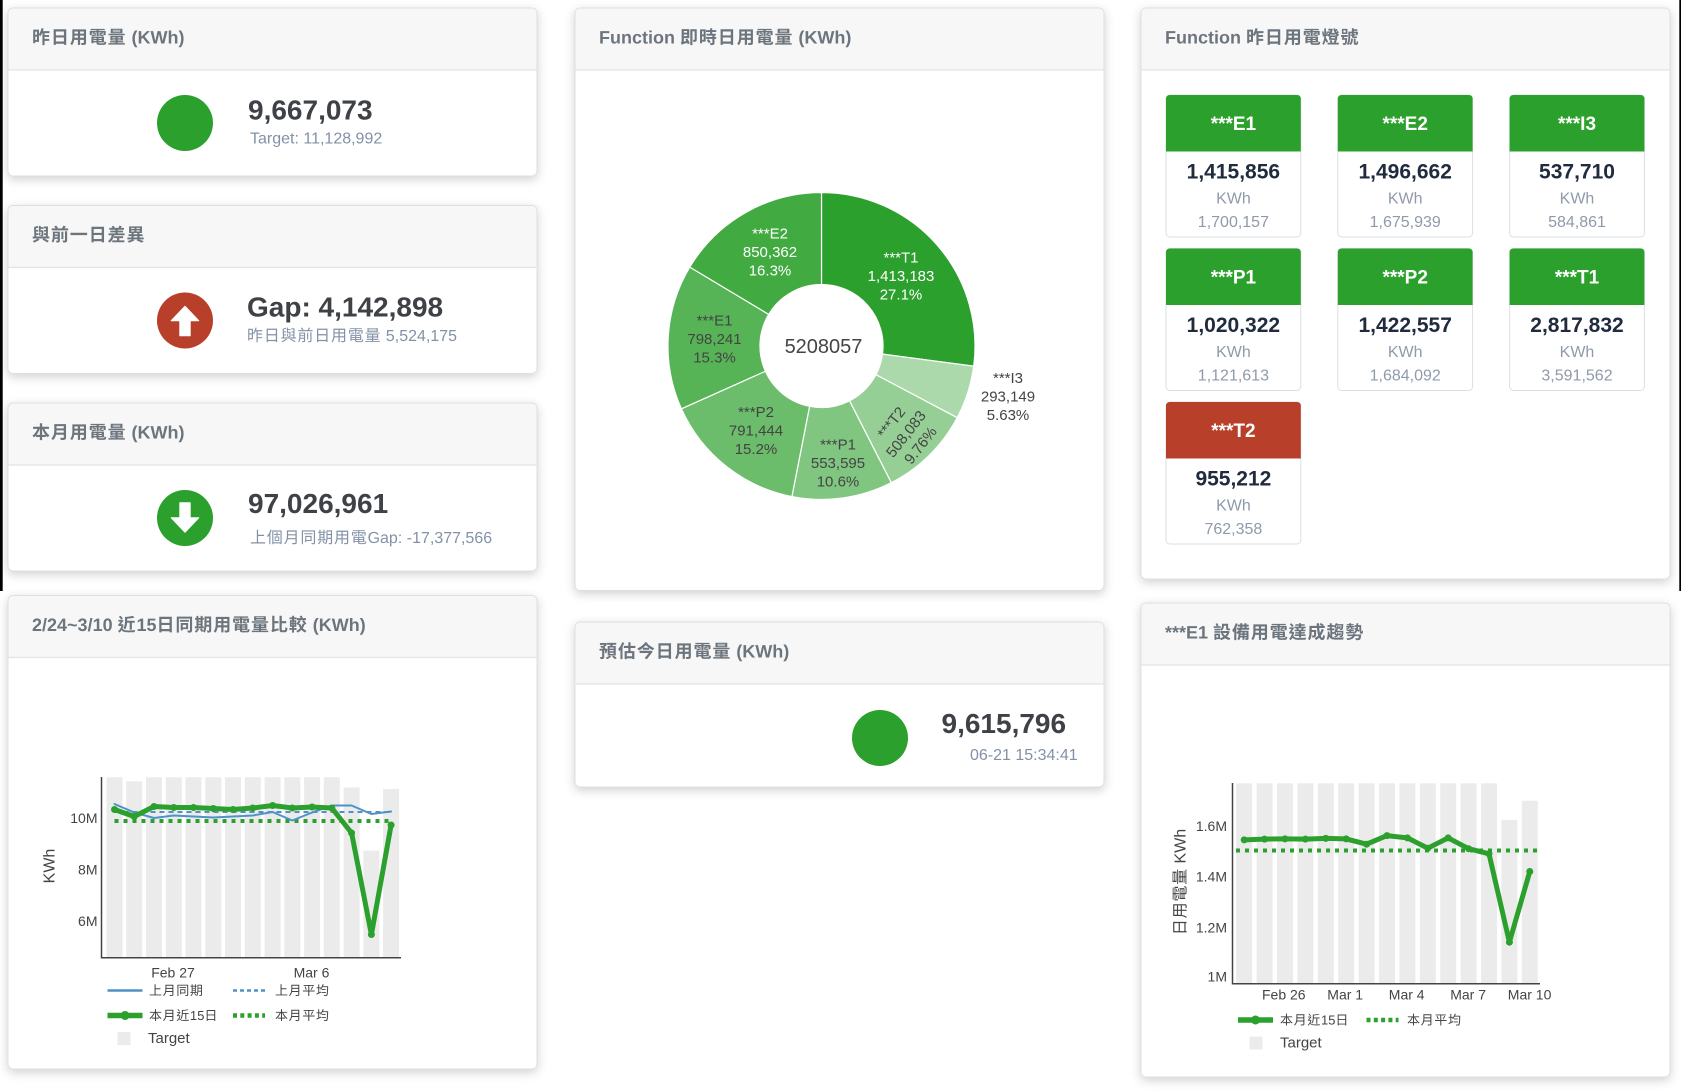 This screenshot has height=1091, width=1681. Describe the element at coordinates (1407, 995) in the screenshot. I see `svg-text: Mar 4` at that location.